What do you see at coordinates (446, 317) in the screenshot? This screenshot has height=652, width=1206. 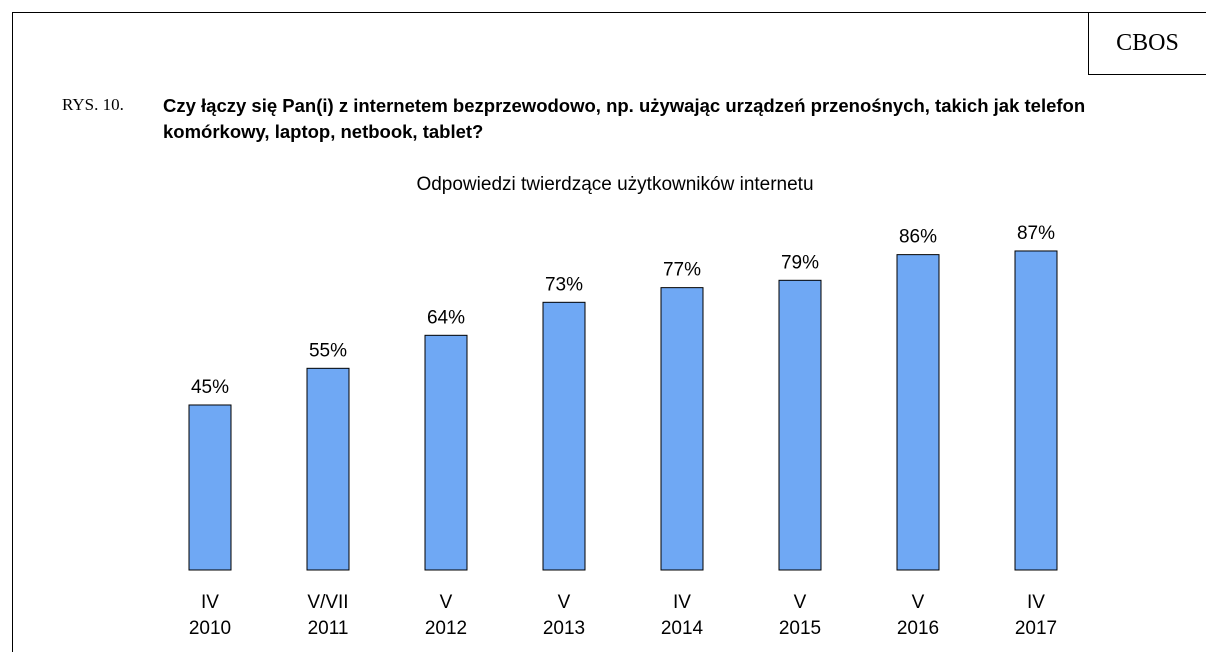 I see `value-label: 64%` at bounding box center [446, 317].